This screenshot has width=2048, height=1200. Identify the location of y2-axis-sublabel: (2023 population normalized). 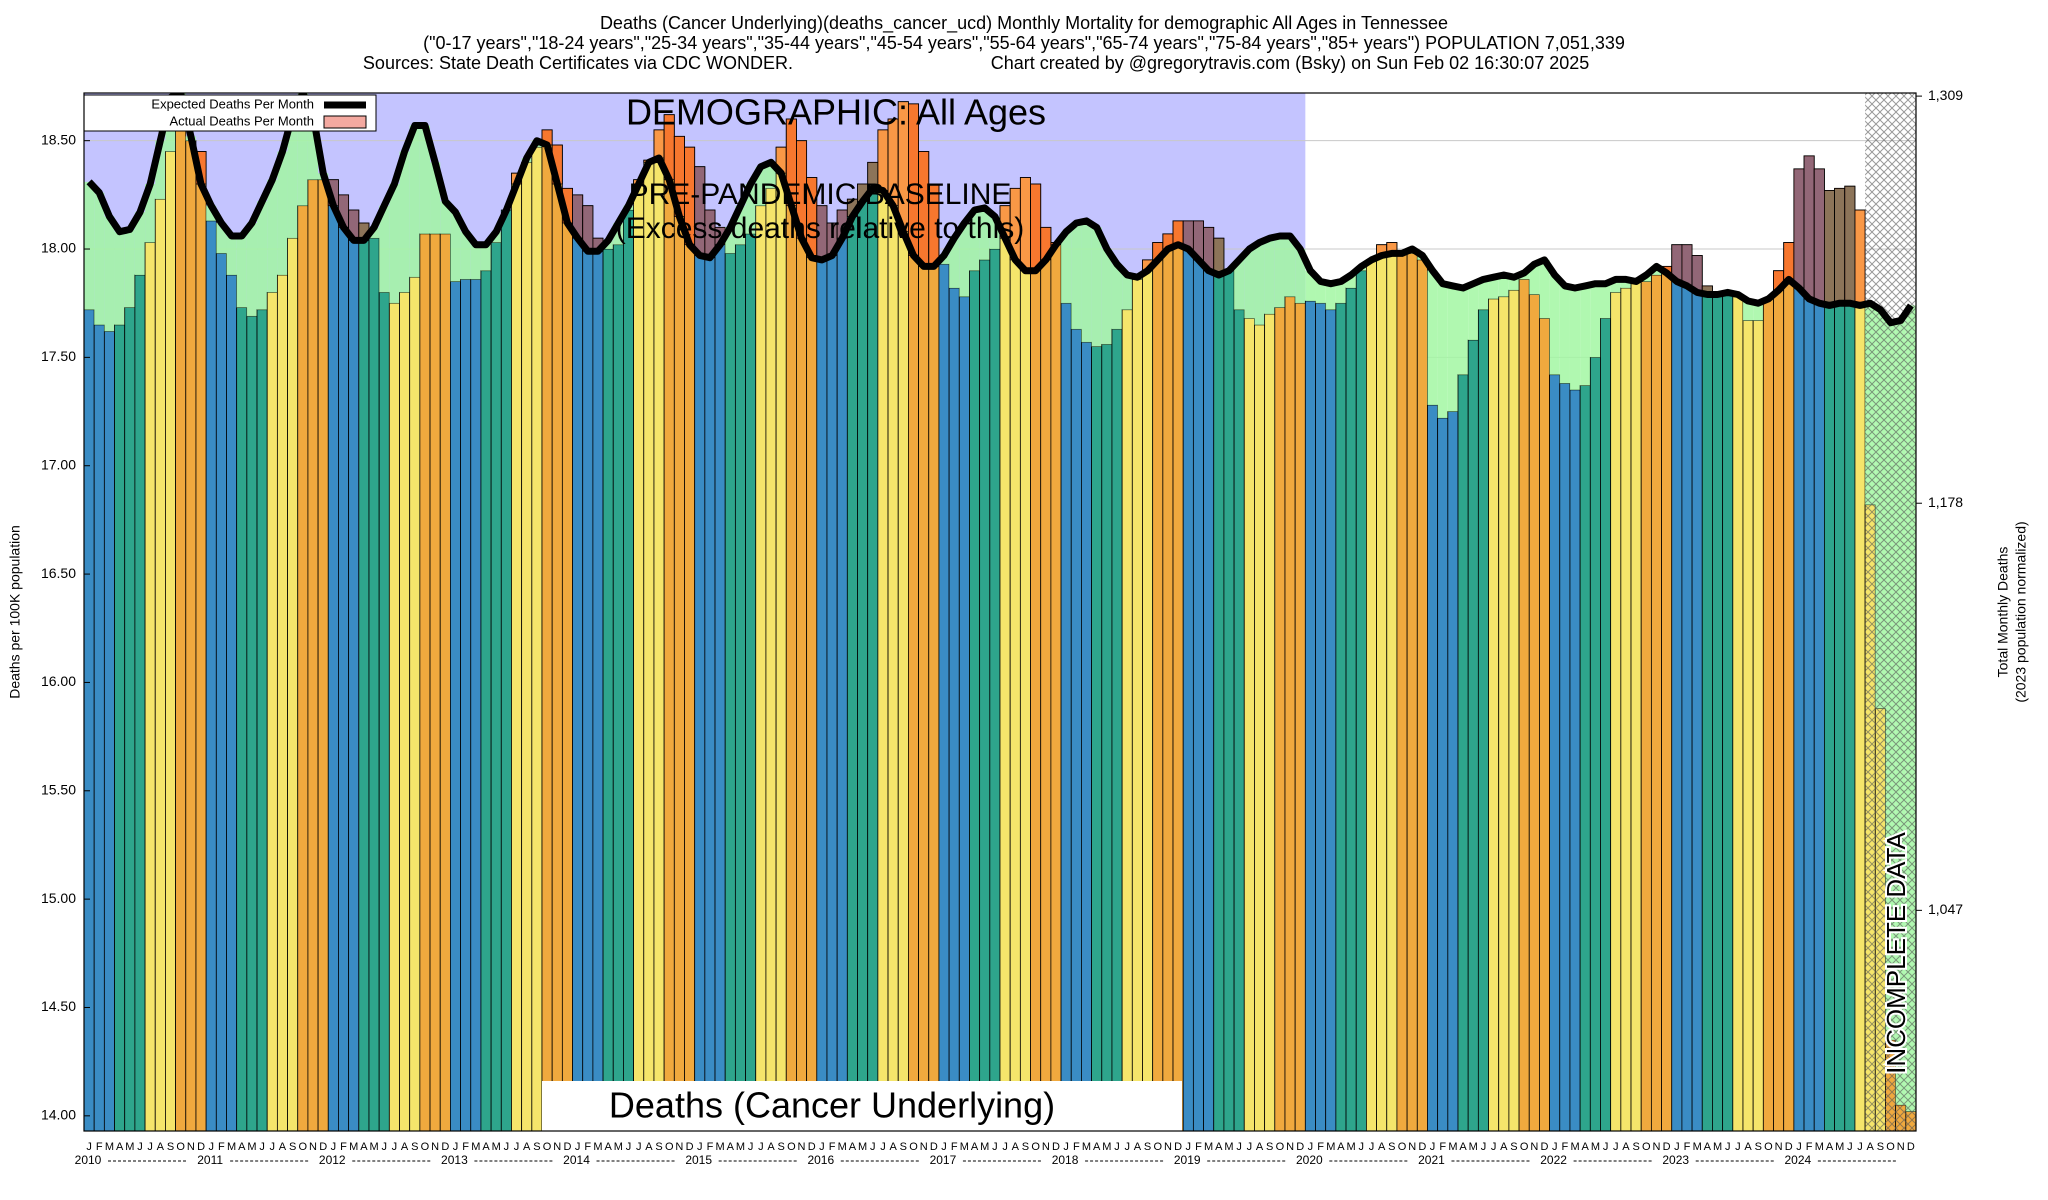
(2021, 611).